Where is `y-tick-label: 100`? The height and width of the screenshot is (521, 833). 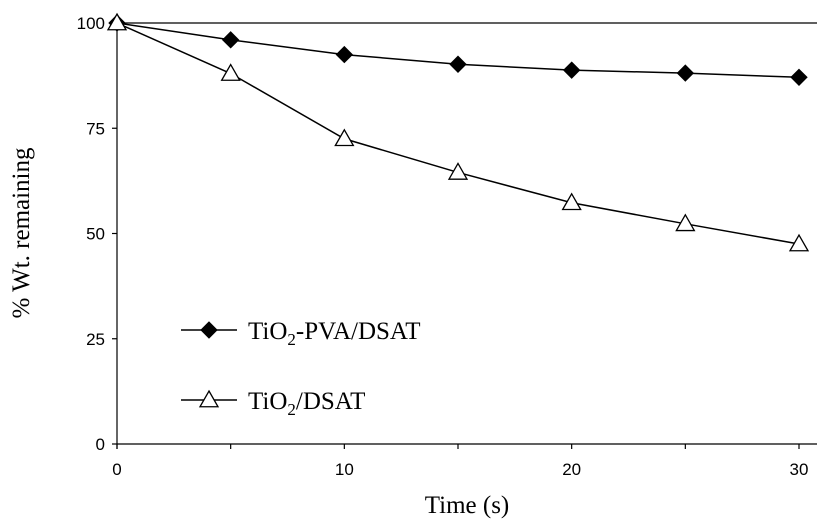 y-tick-label: 100 is located at coordinates (91, 23).